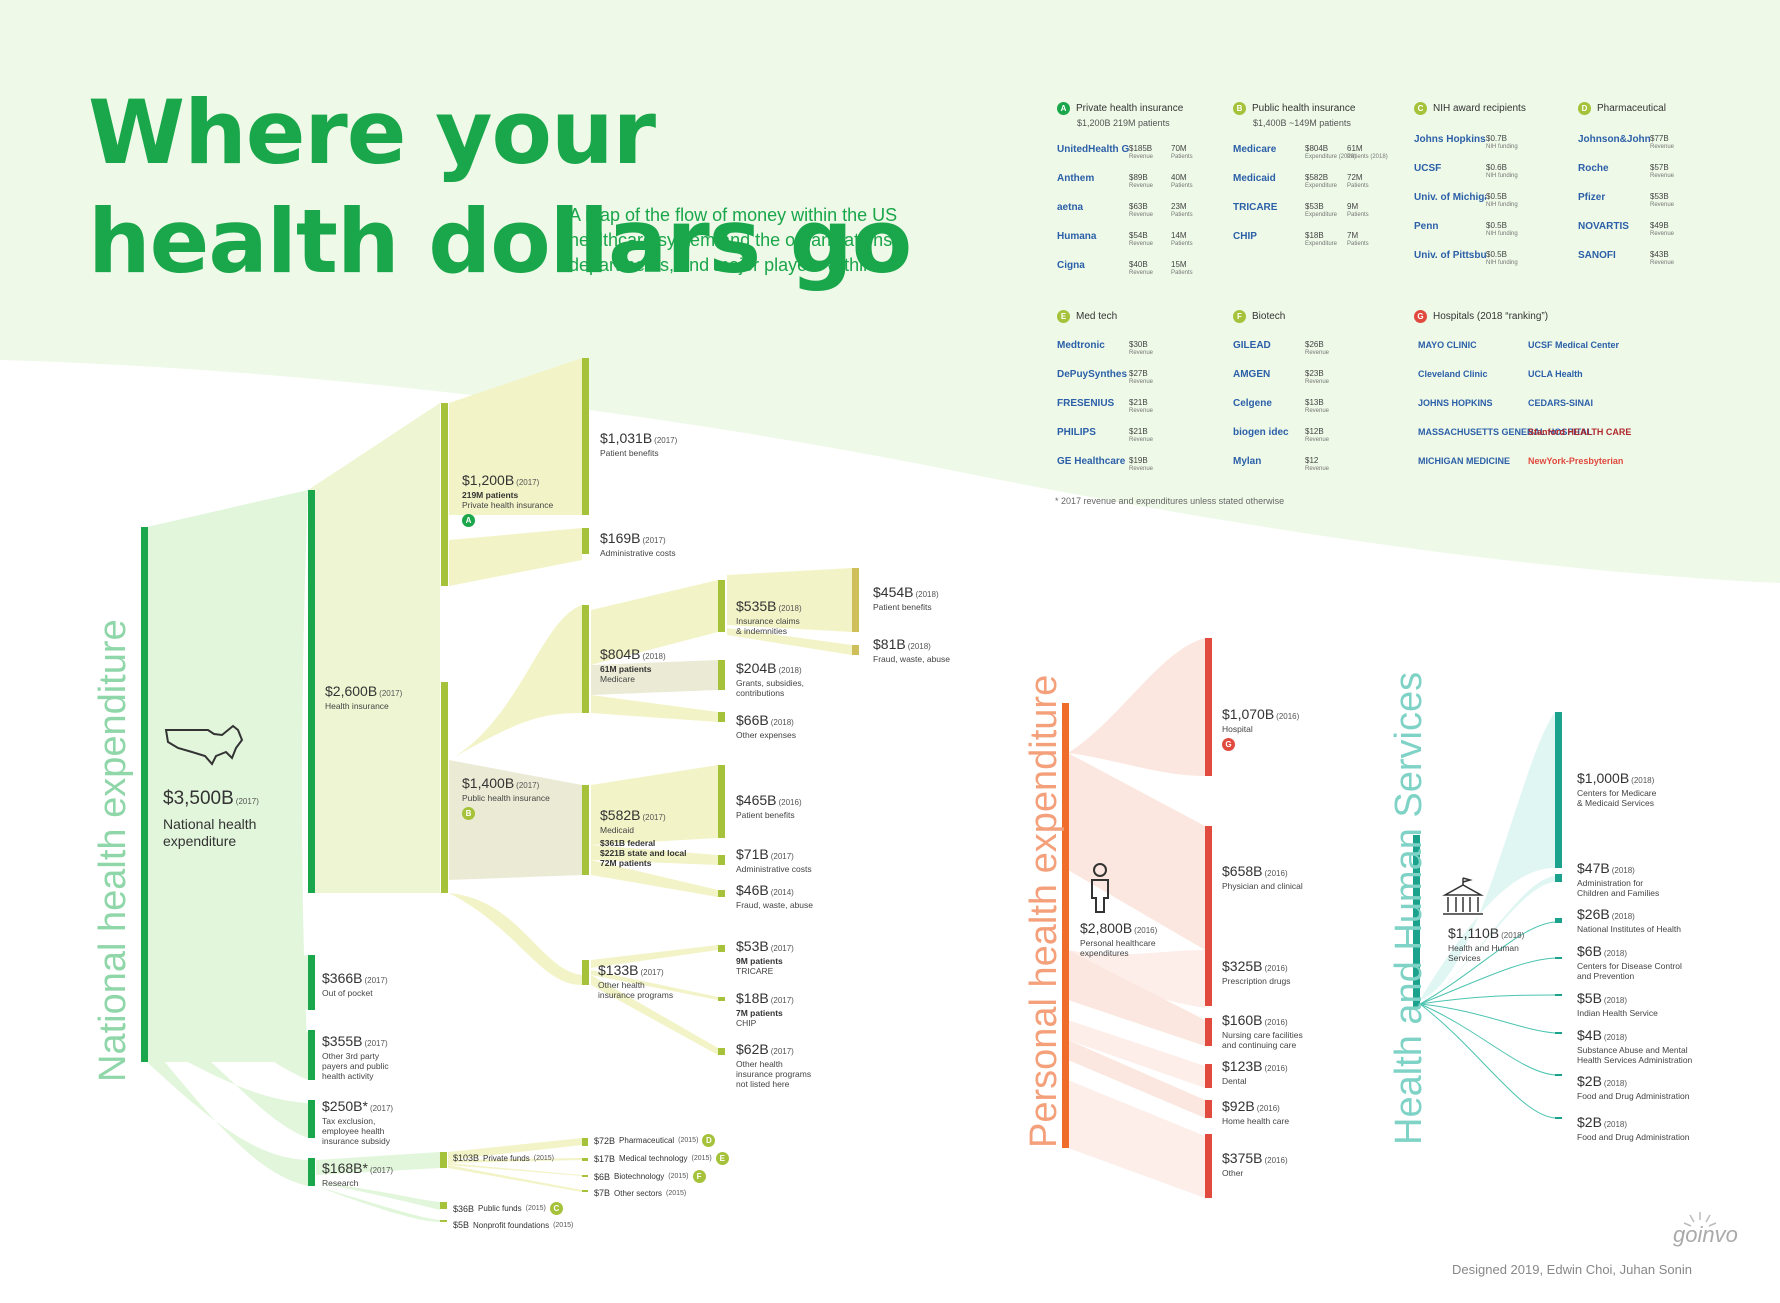 The height and width of the screenshot is (1303, 1780). I want to click on legend-row: Mylan $12 Revenue, so click(1290, 465).